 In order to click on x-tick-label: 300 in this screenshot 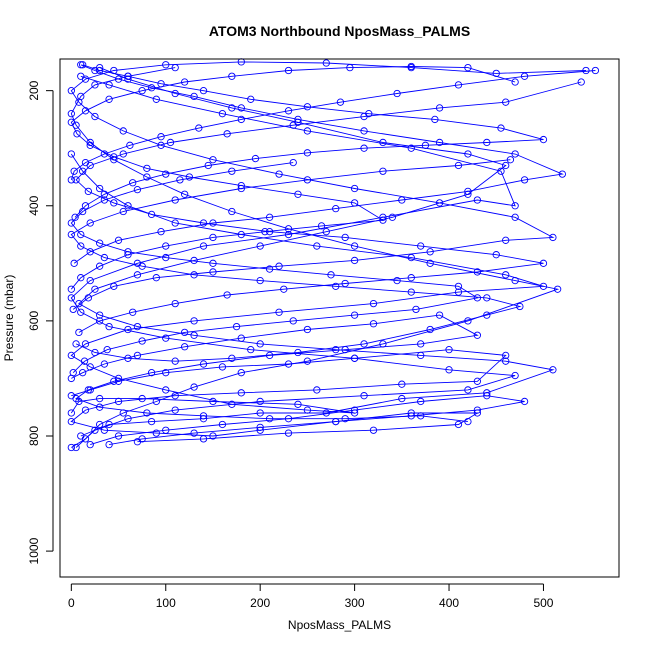, I will do `click(355, 603)`.